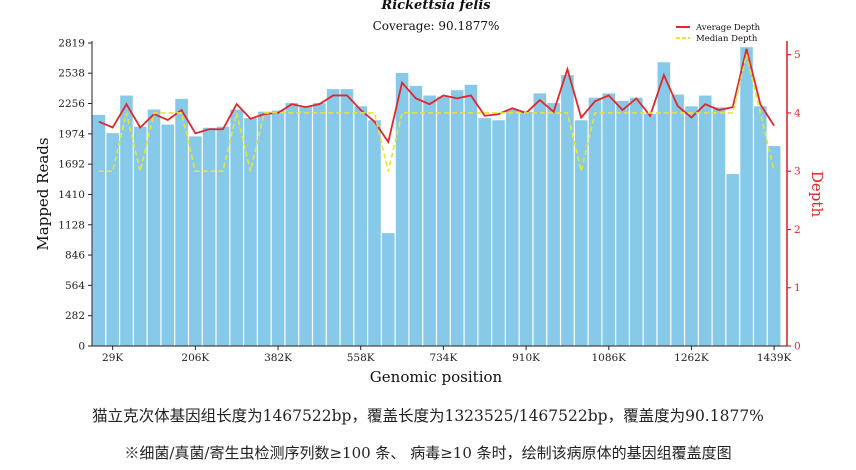 Image resolution: width=856 pixels, height=470 pixels. Describe the element at coordinates (774, 358) in the screenshot. I see `x-tick-label-8: 1439K` at that location.